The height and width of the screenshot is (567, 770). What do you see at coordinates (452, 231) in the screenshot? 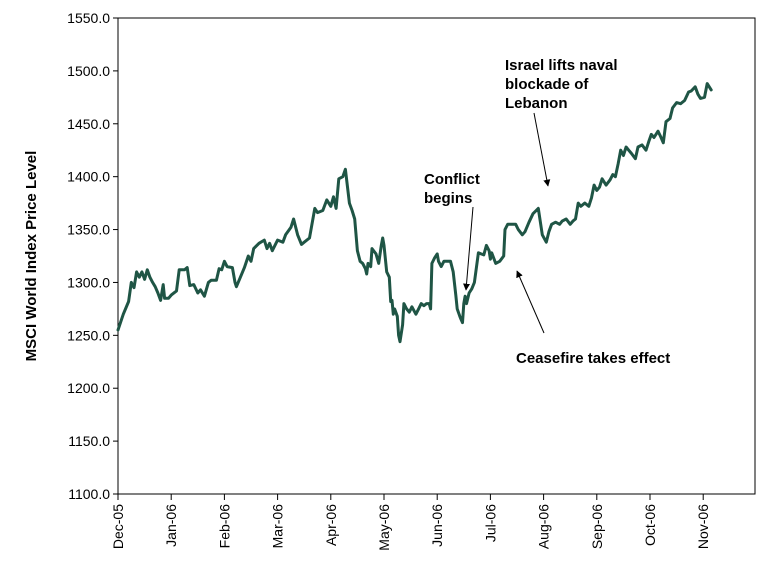
I see `annotation-conflict-begins: Conflict begins` at bounding box center [452, 231].